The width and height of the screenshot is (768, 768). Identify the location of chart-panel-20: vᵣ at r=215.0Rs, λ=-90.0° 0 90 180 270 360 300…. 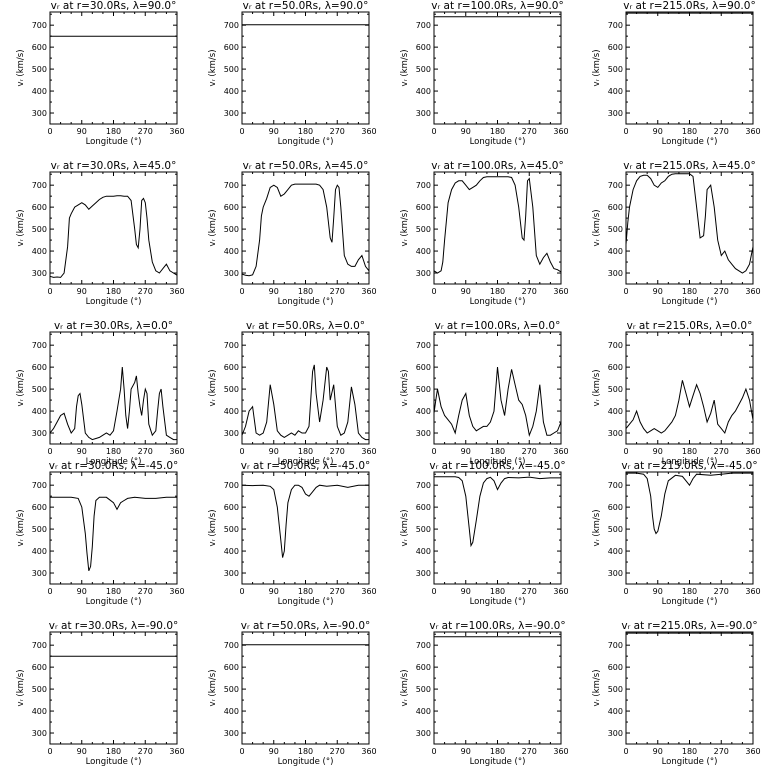
(676, 693).